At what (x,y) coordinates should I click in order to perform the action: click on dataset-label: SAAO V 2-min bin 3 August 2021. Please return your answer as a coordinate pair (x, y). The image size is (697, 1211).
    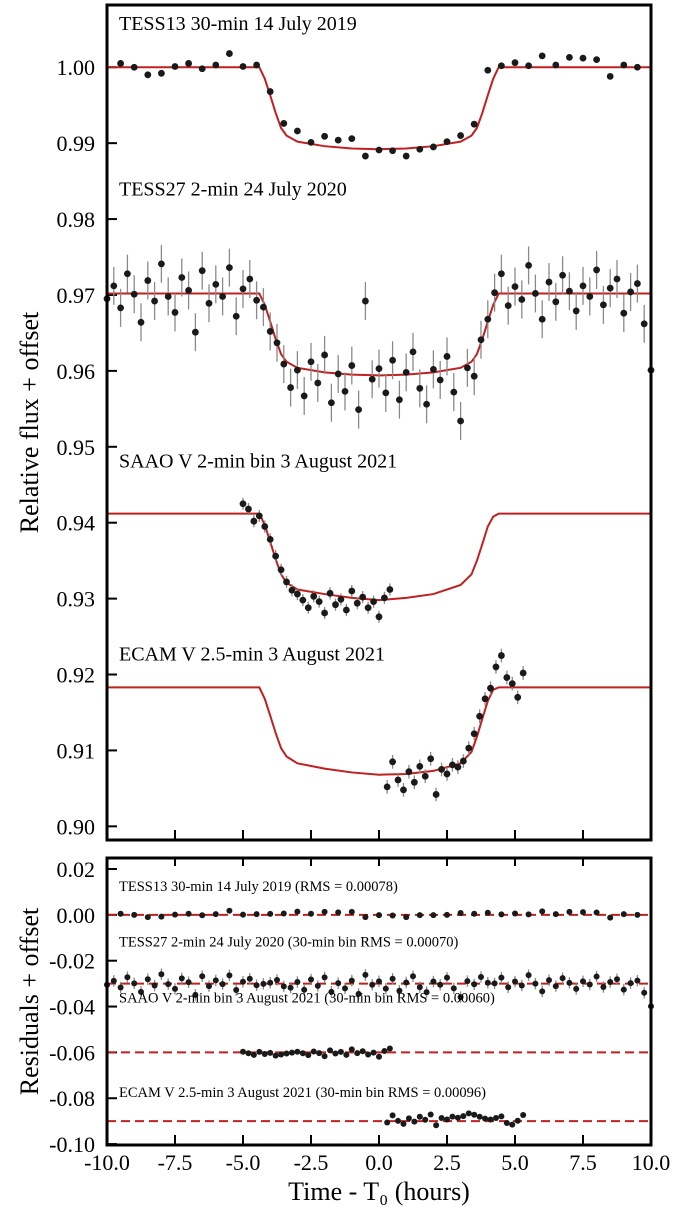
    Looking at the image, I should click on (258, 462).